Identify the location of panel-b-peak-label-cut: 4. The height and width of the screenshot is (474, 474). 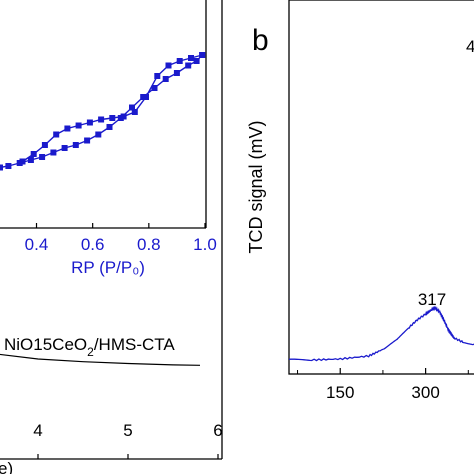
(470, 46).